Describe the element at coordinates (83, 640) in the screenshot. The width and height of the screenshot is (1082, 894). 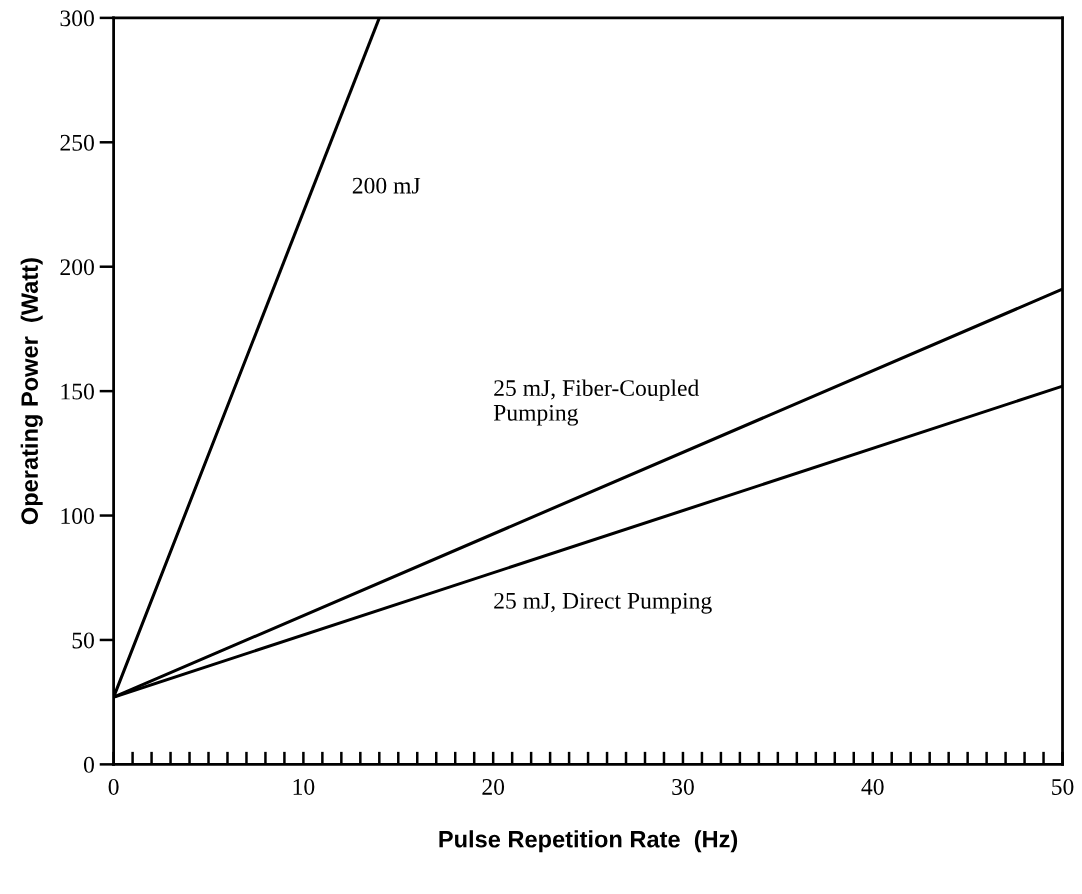
I see `y-tick-label: 50` at that location.